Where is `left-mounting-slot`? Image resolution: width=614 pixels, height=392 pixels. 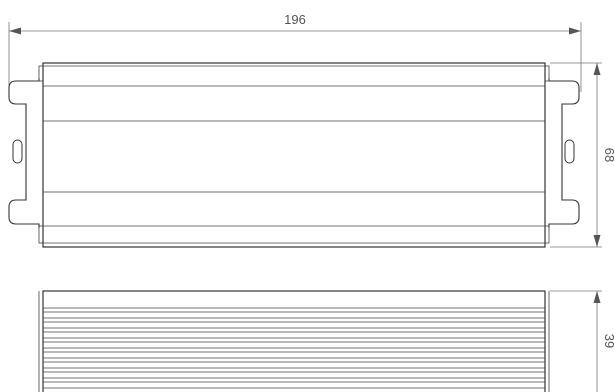 left-mounting-slot is located at coordinates (17, 151).